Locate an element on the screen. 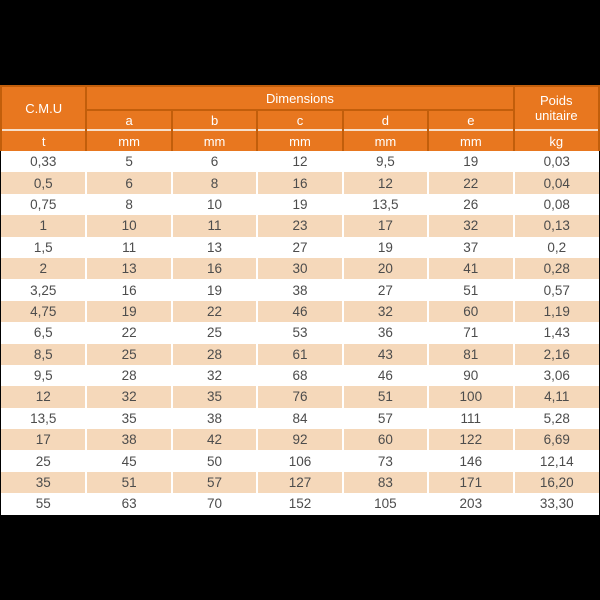  table-cell: 45 is located at coordinates (129, 461).